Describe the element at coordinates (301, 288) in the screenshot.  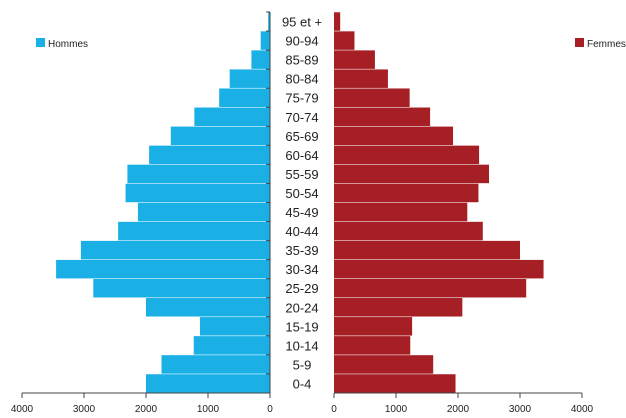
I see `age-label: 25-29` at that location.